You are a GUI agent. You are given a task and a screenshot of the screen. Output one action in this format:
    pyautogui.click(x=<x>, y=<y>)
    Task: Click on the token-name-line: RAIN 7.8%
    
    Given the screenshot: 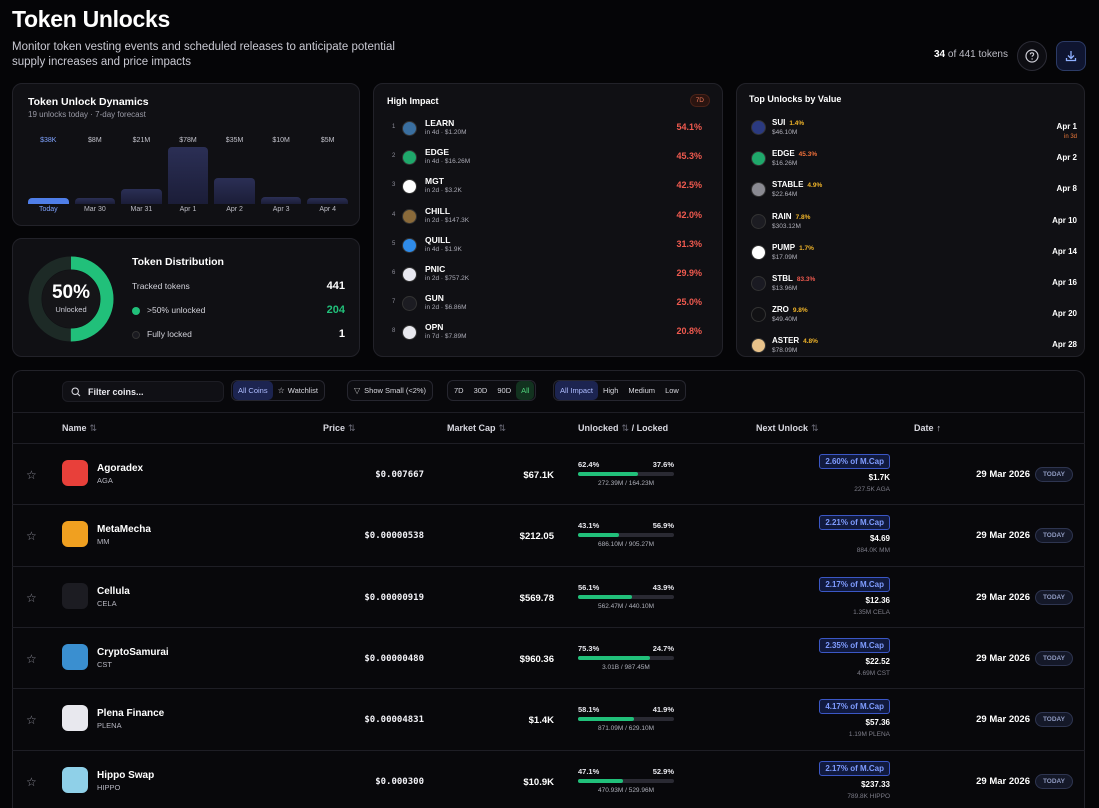 What is the action you would take?
    pyautogui.click(x=791, y=216)
    